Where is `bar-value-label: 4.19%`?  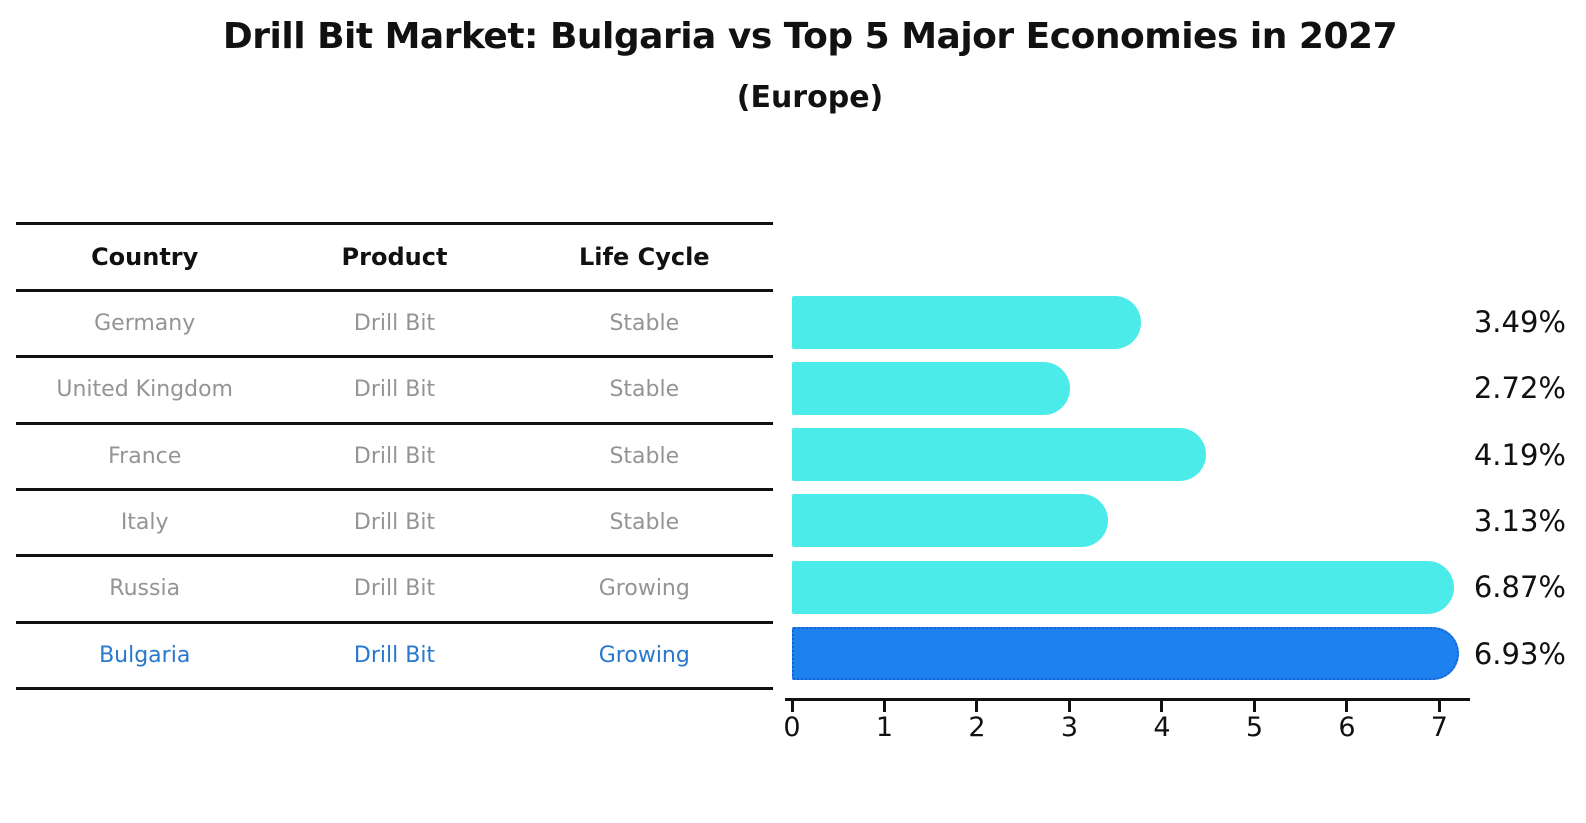 bar-value-label: 4.19% is located at coordinates (1519, 454).